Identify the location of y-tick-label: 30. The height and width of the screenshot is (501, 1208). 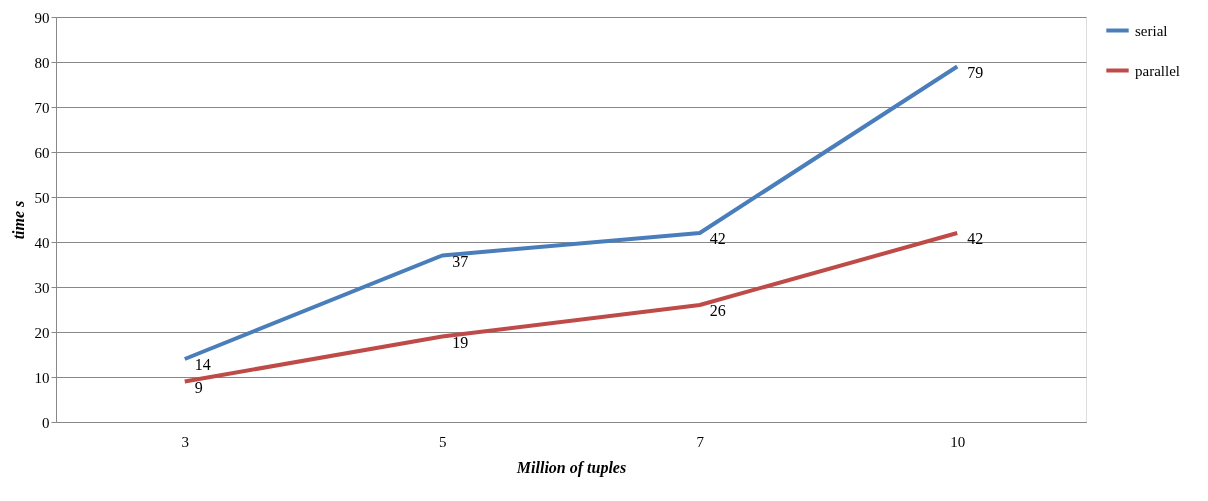
(42, 287).